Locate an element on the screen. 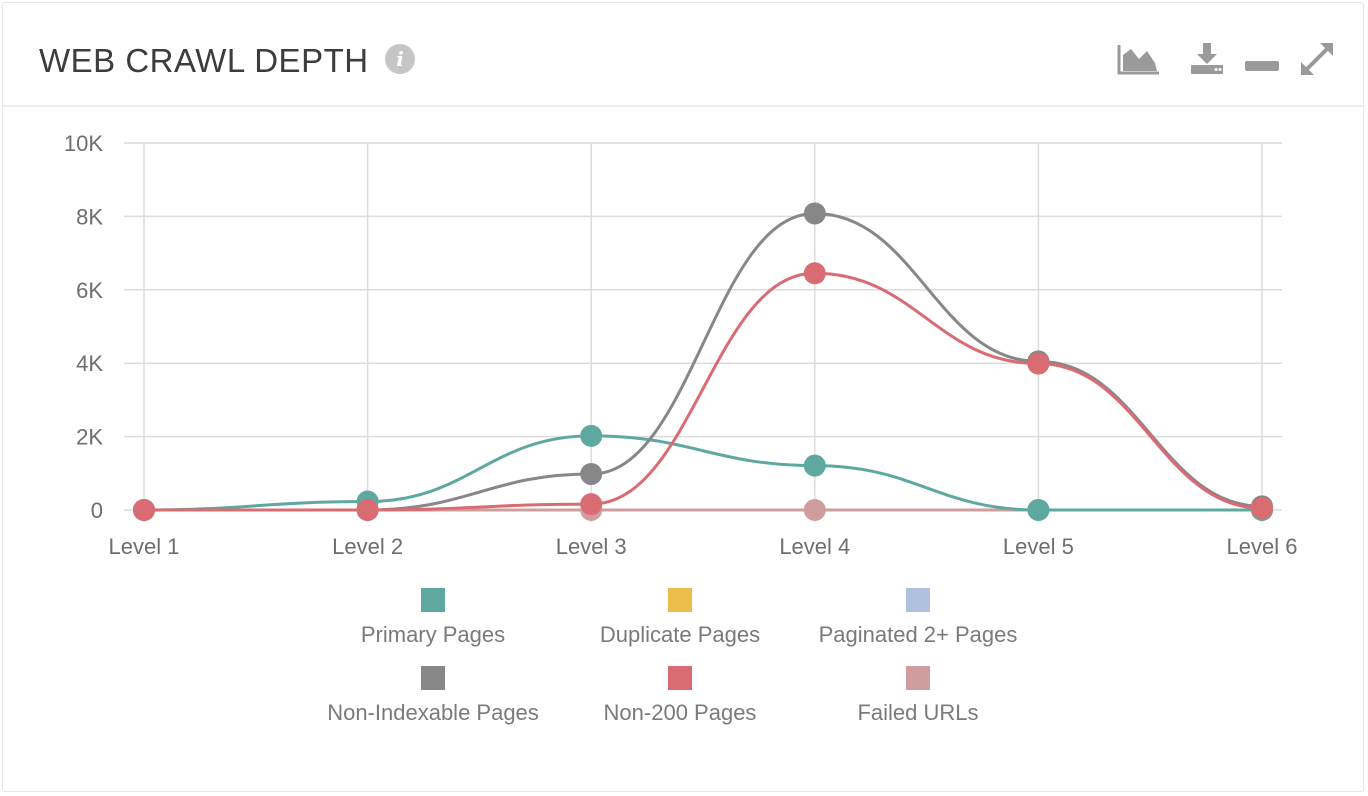  y-tick-label: 0 is located at coordinates (97, 510).